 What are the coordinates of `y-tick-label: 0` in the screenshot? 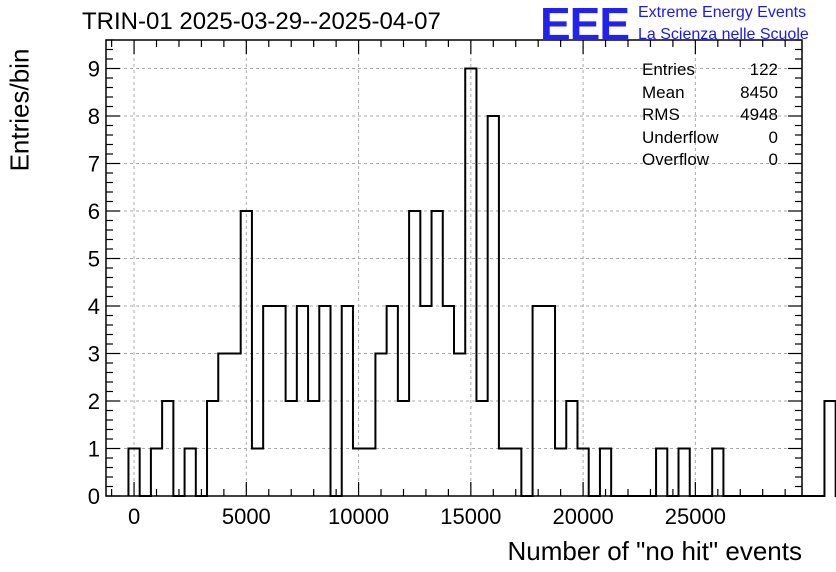 It's located at (94, 496).